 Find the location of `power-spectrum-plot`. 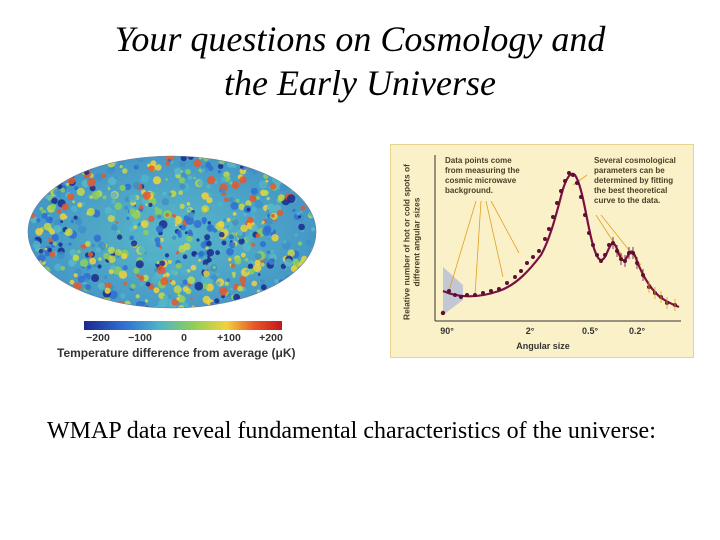

power-spectrum-plot is located at coordinates (557, 238).